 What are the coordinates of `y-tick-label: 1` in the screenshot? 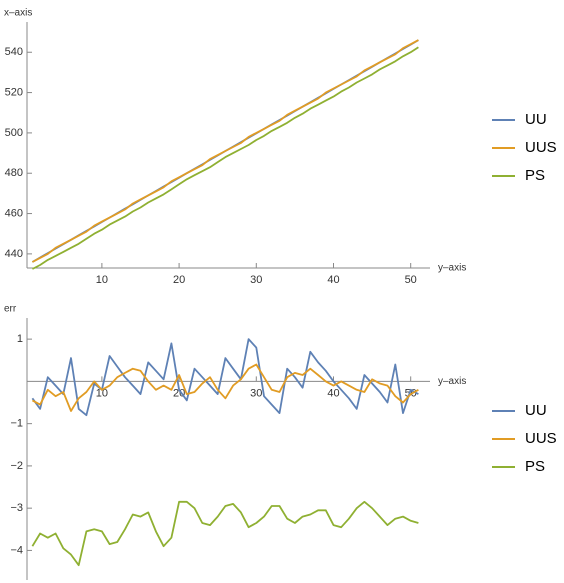 It's located at (20, 339).